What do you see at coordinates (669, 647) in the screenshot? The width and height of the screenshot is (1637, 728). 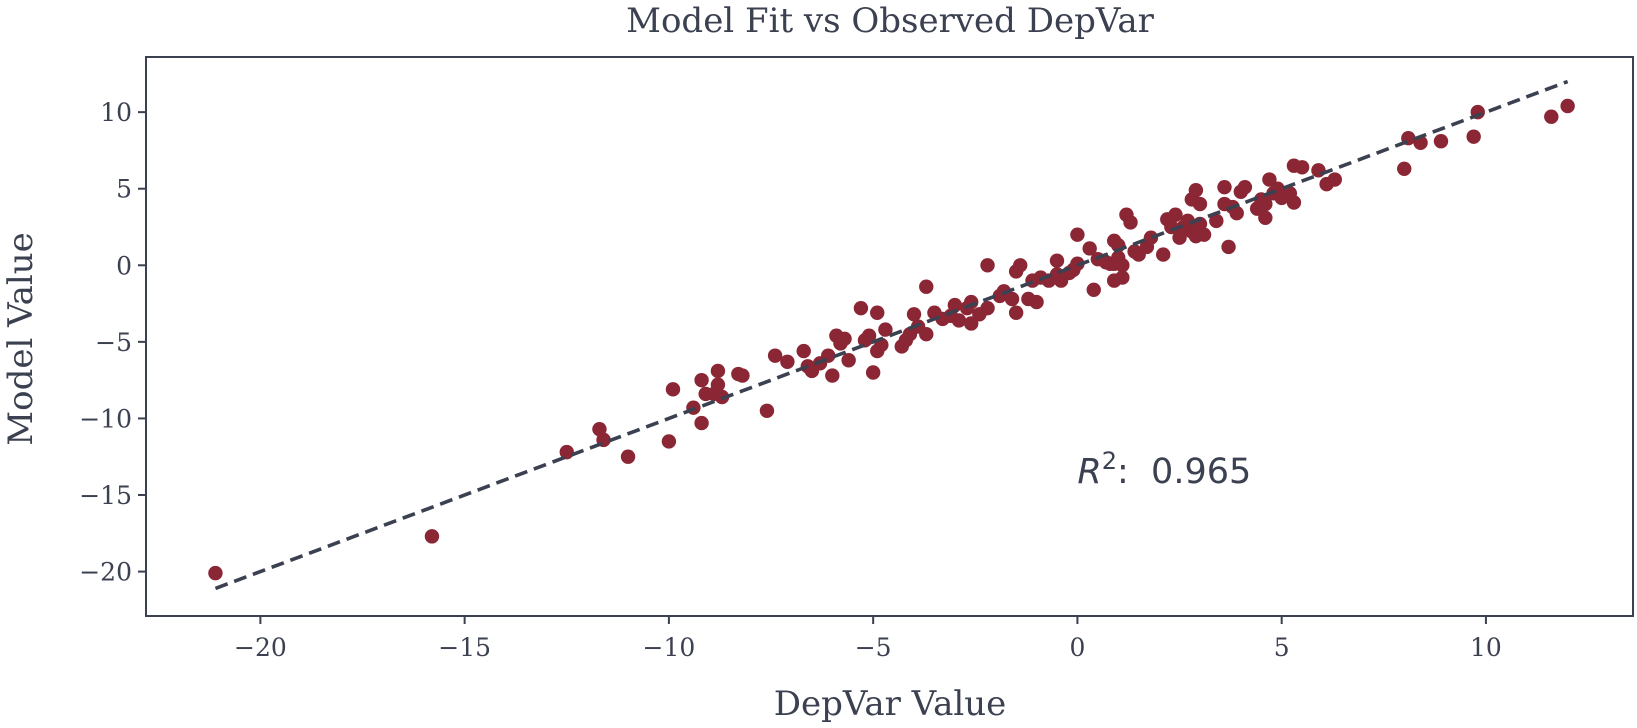 I see `x-tick-label: −10` at bounding box center [669, 647].